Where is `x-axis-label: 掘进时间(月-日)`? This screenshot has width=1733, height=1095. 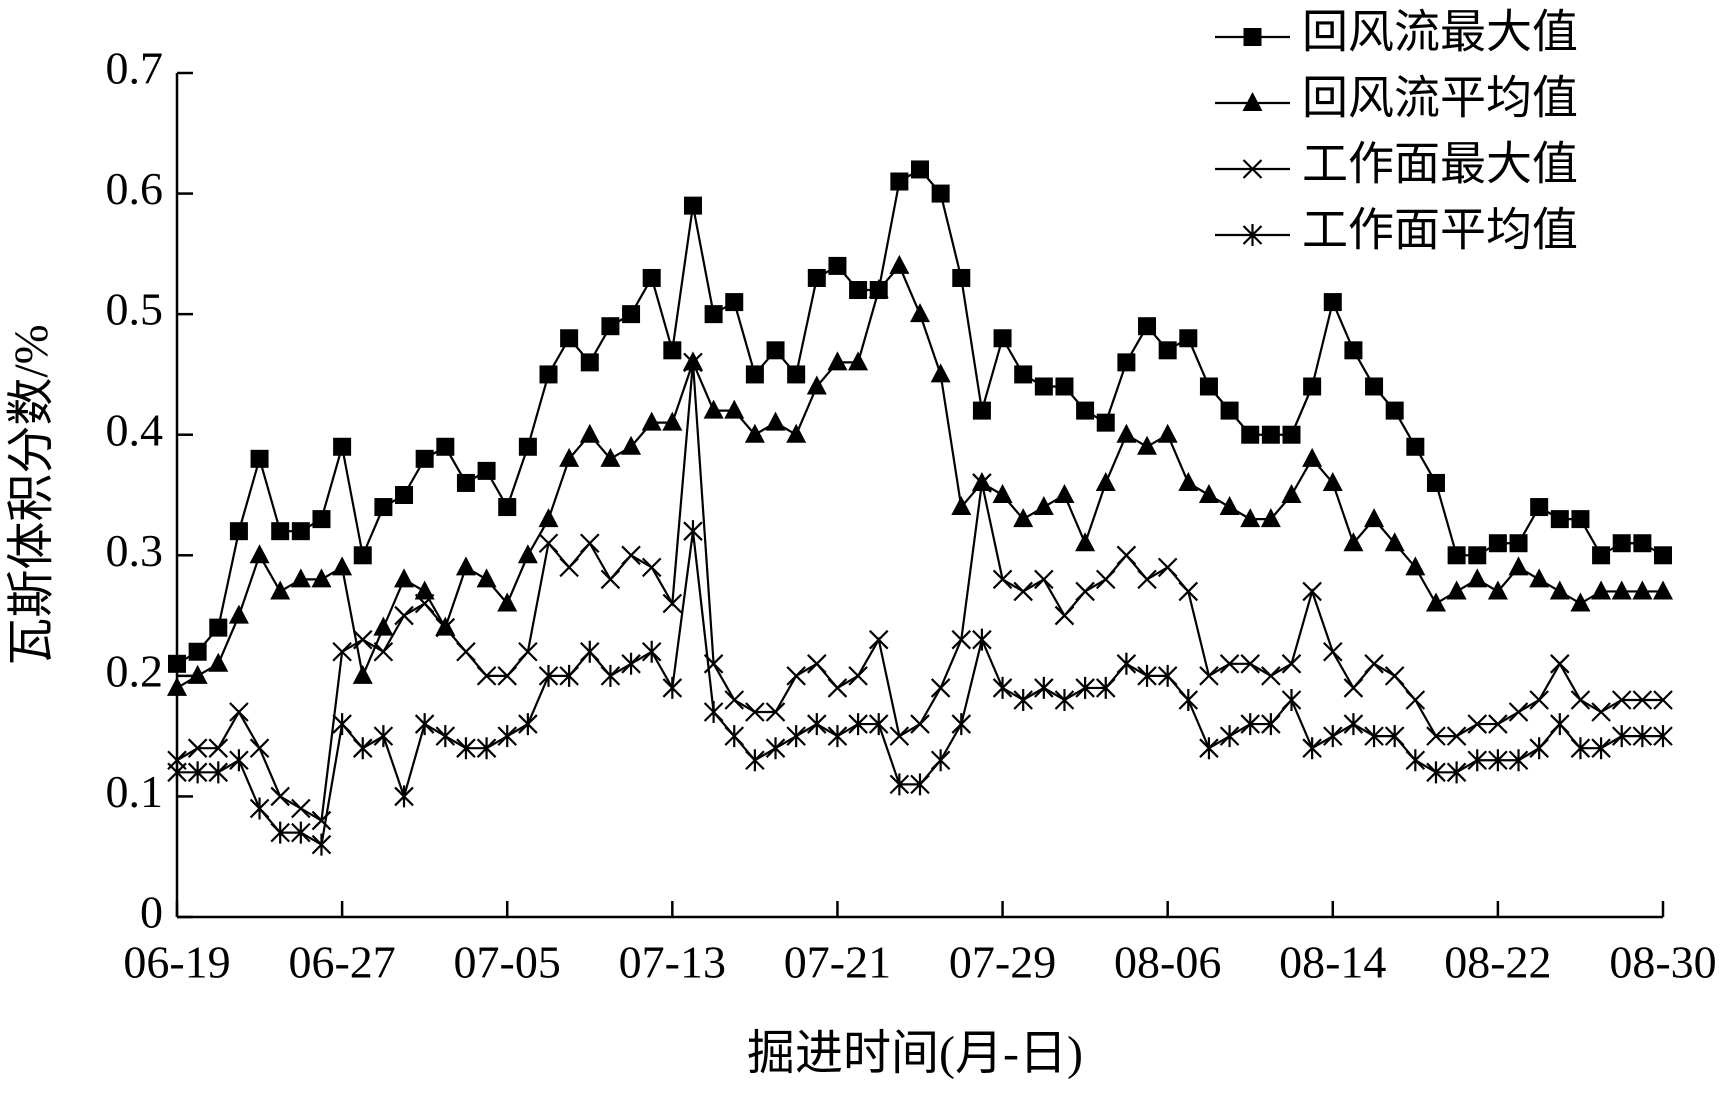
x-axis-label: 掘进时间(月-日) is located at coordinates (915, 1053).